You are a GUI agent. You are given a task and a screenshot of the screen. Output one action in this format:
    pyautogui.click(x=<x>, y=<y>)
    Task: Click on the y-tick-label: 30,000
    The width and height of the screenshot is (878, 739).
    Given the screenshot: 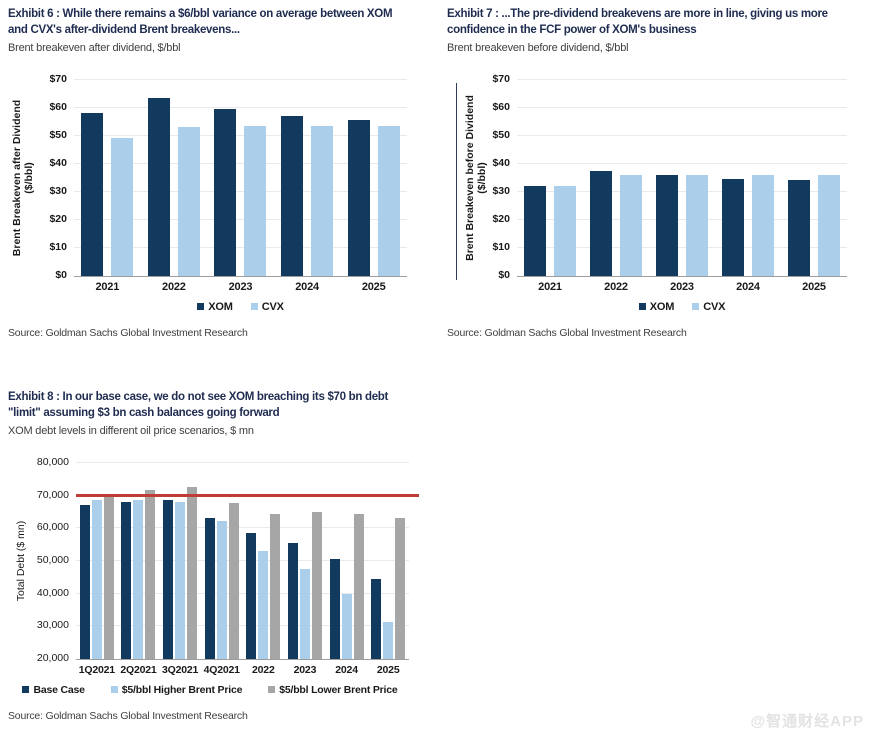 What is the action you would take?
    pyautogui.click(x=52, y=625)
    